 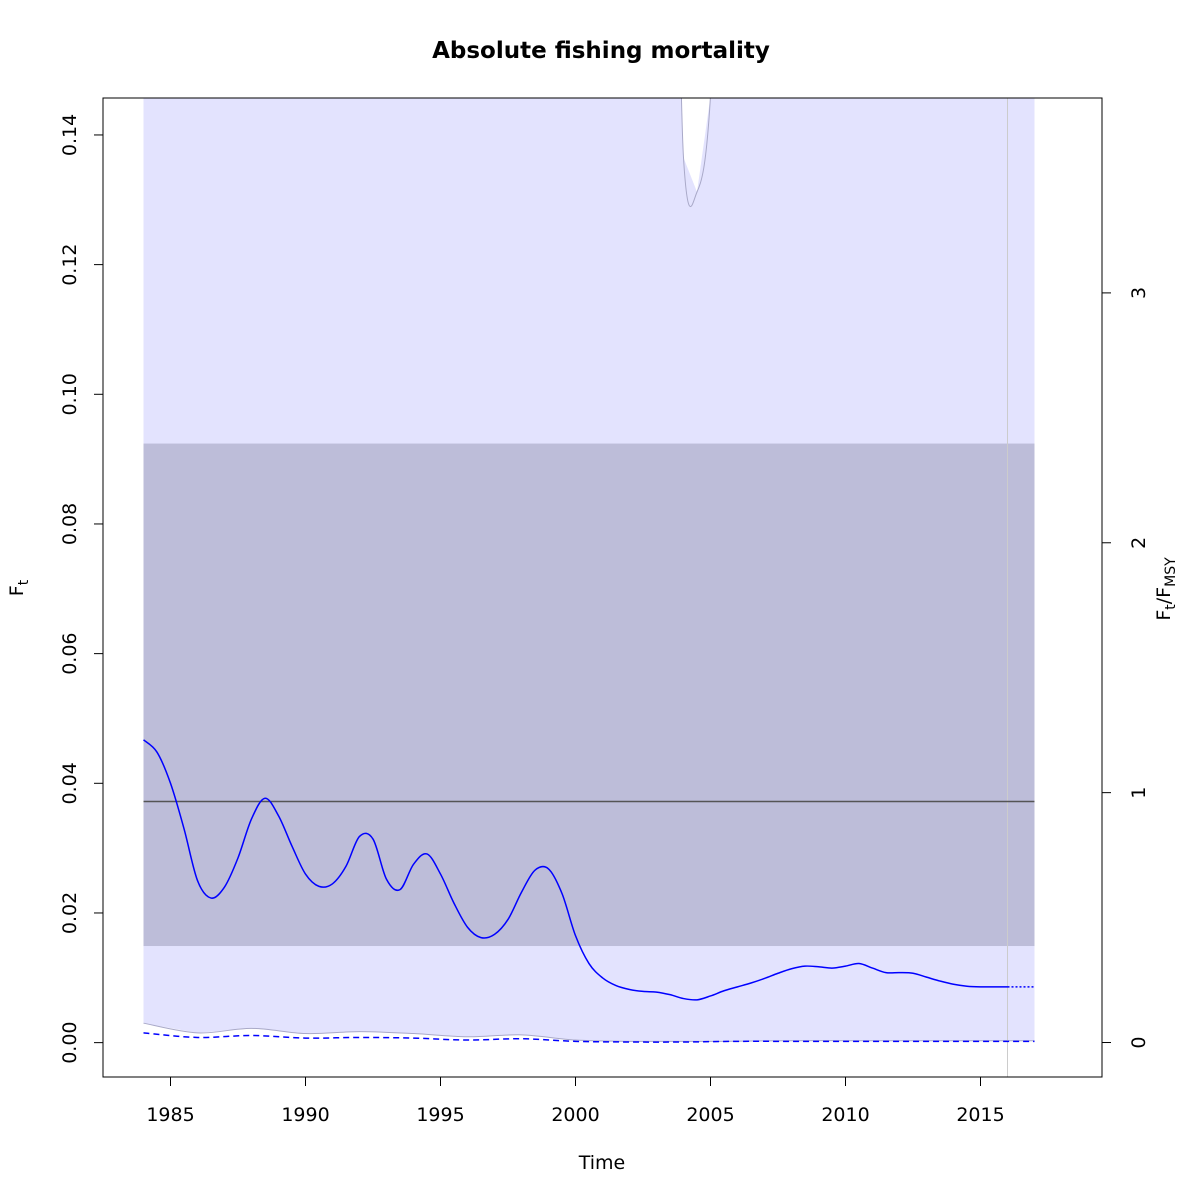 I want to click on ci-lower-edge, so click(x=589, y=1032).